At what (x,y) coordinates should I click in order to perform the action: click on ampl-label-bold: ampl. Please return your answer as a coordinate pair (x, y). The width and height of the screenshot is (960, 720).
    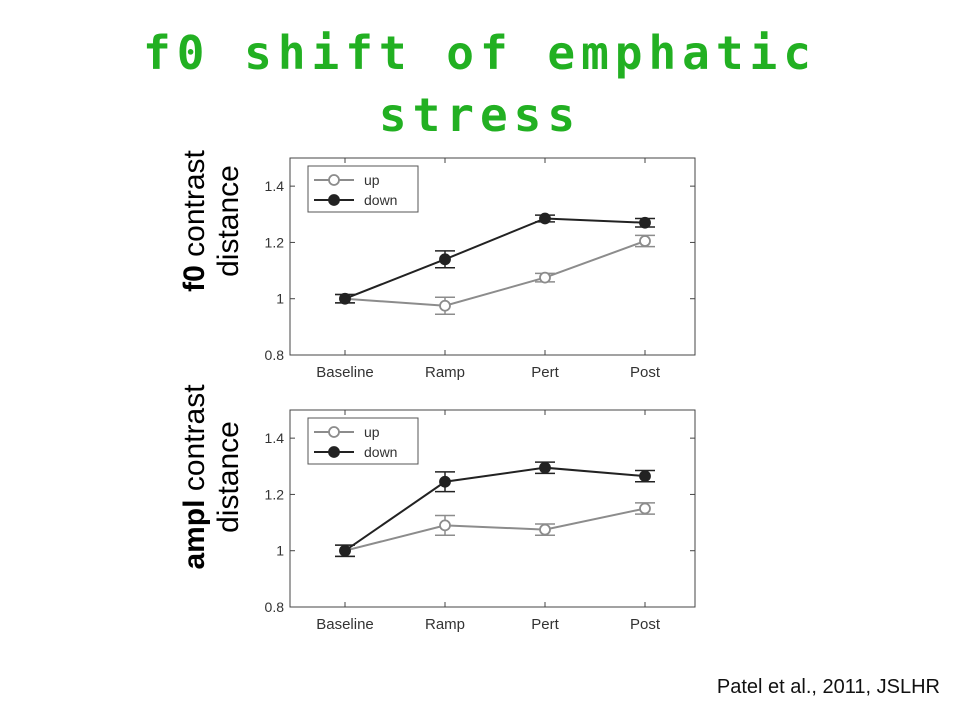
    Looking at the image, I should click on (194, 534).